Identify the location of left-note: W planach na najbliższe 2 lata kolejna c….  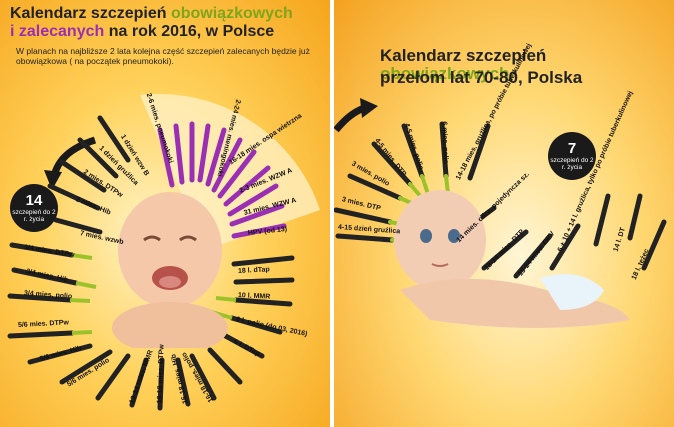
(163, 56).